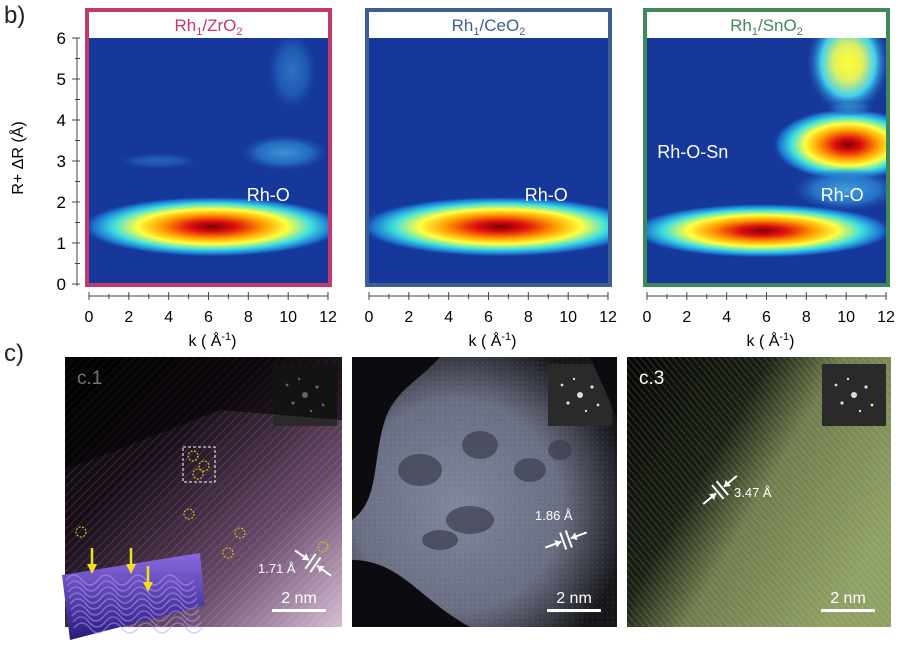 The image size is (899, 649). What do you see at coordinates (15, 15) in the screenshot?
I see `panel-b-label: b)` at bounding box center [15, 15].